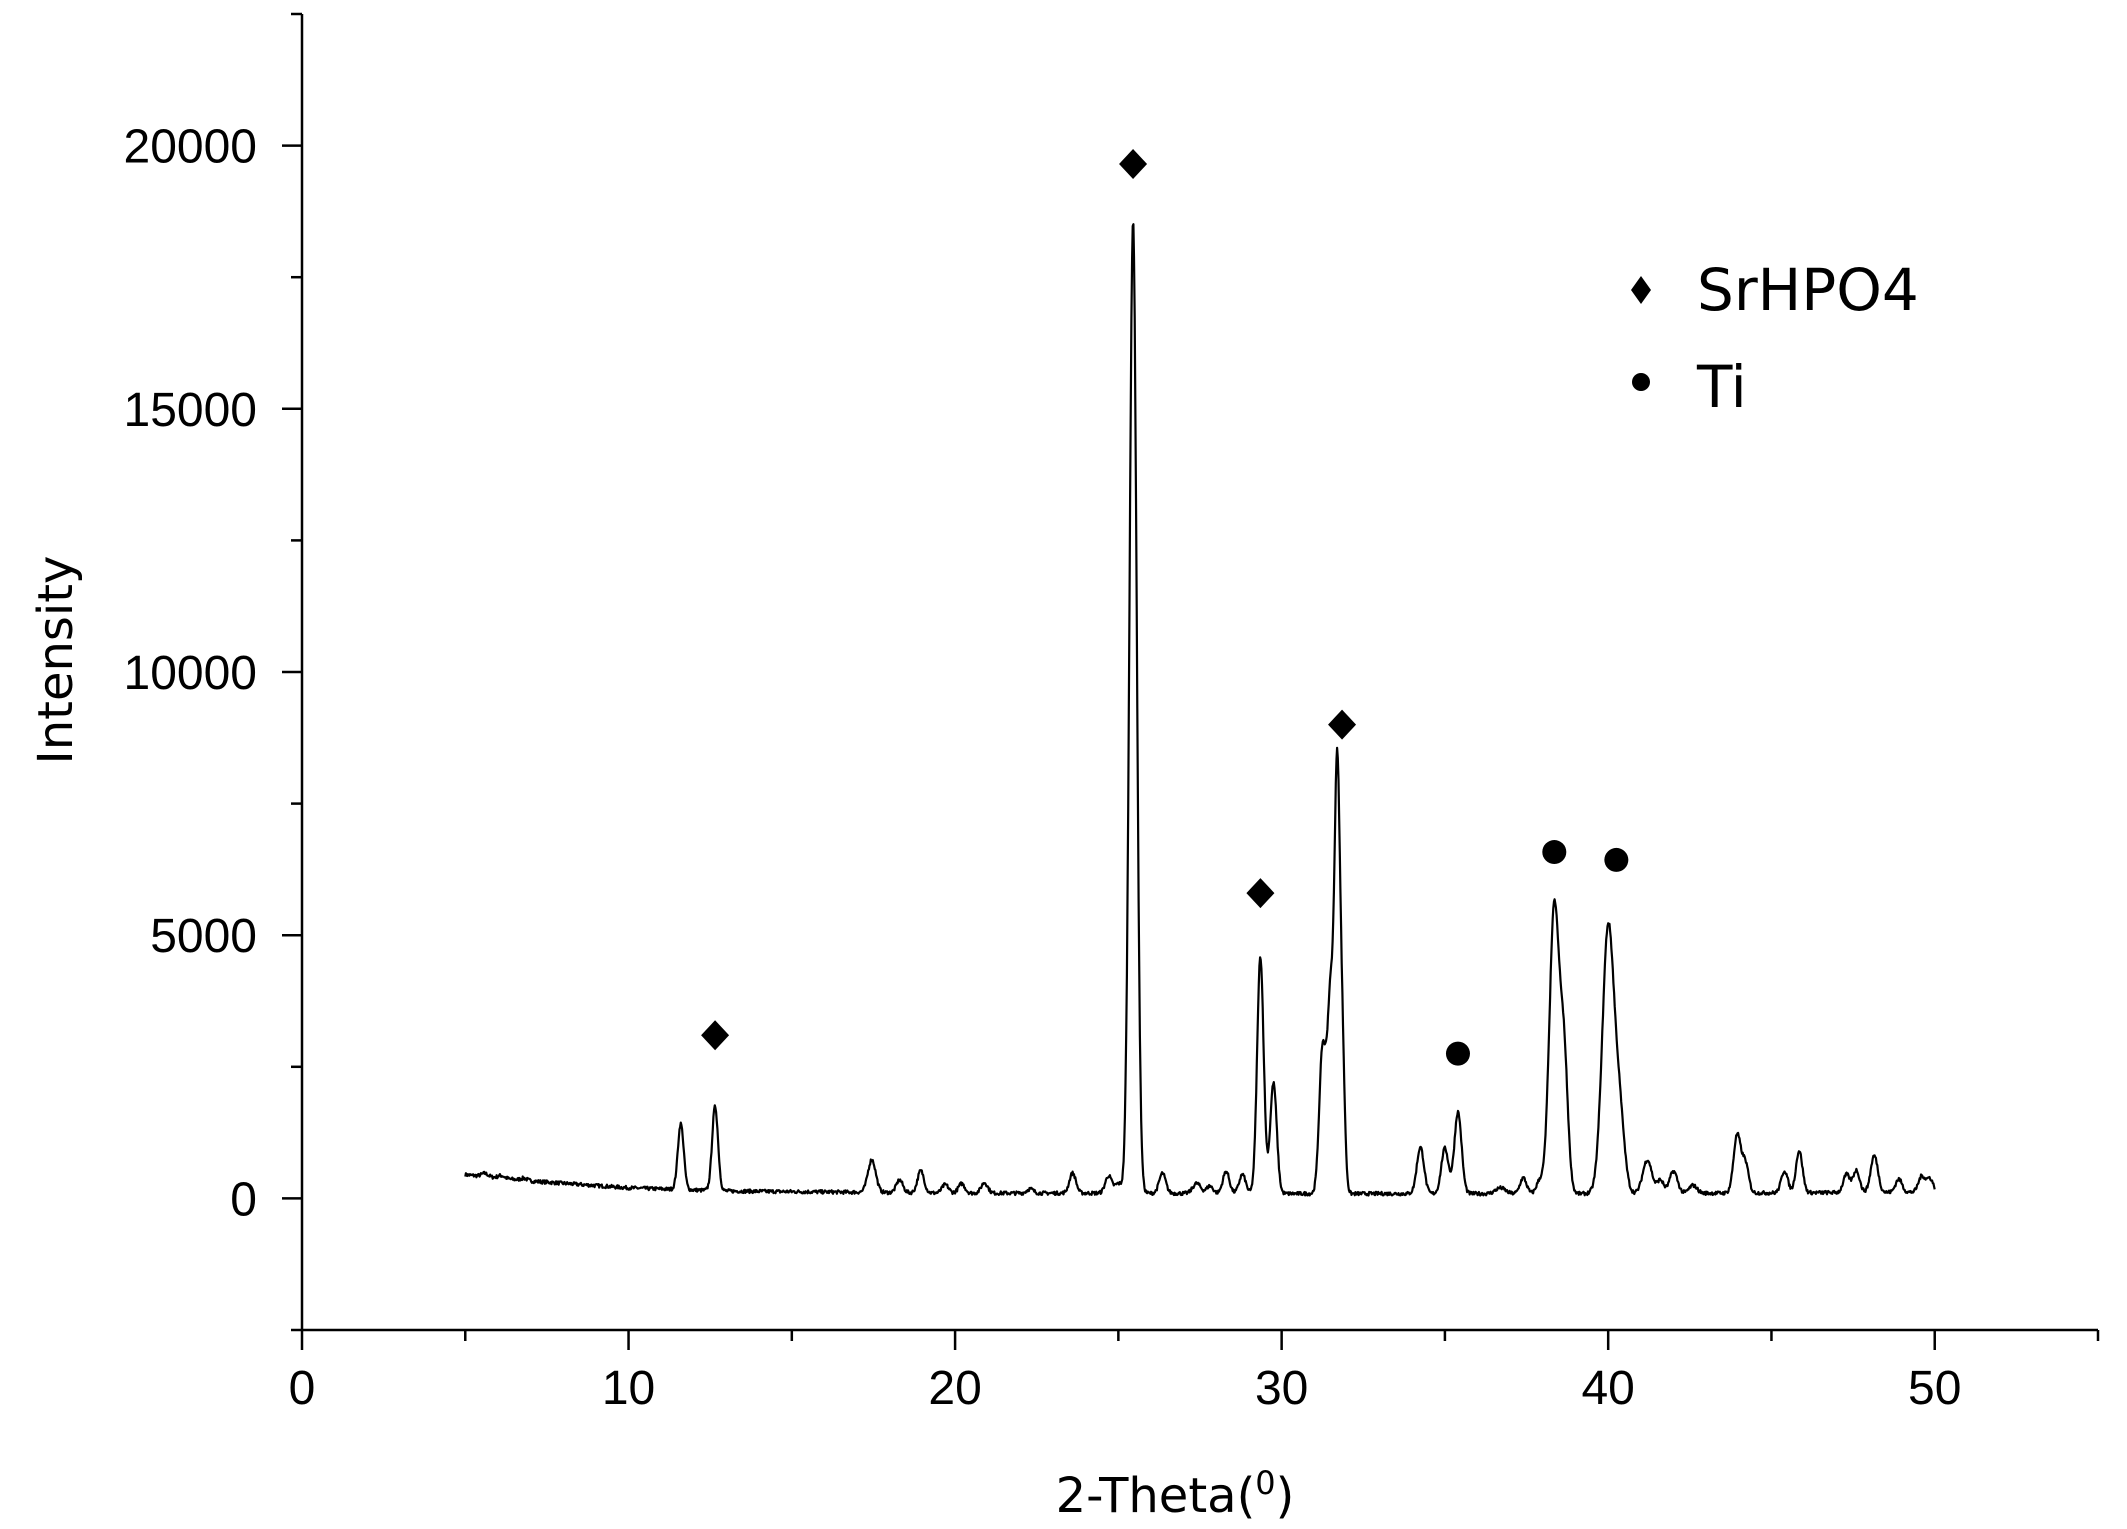  What do you see at coordinates (190, 673) in the screenshot?
I see `y-tick-label: 10000` at bounding box center [190, 673].